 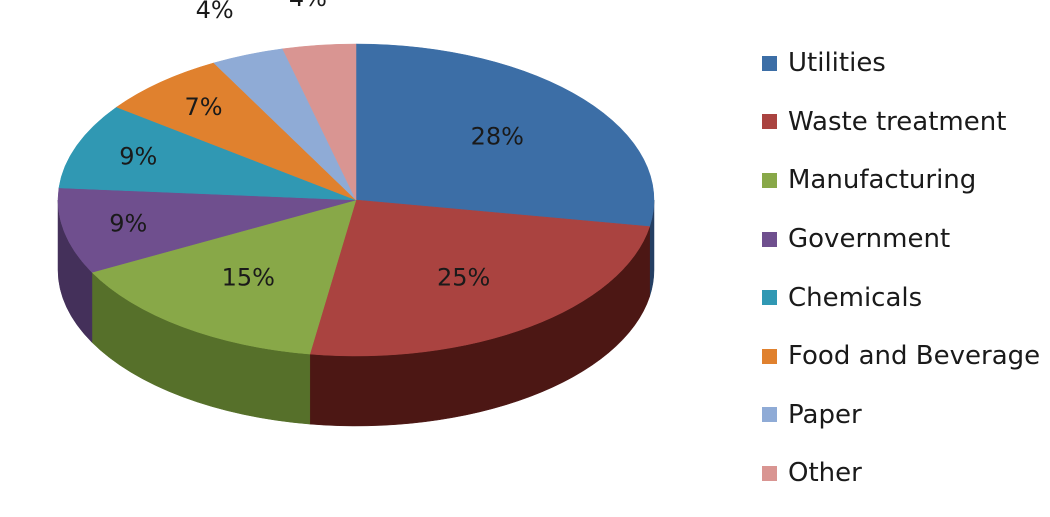 I want to click on slice-manufacturing, so click(x=224, y=277).